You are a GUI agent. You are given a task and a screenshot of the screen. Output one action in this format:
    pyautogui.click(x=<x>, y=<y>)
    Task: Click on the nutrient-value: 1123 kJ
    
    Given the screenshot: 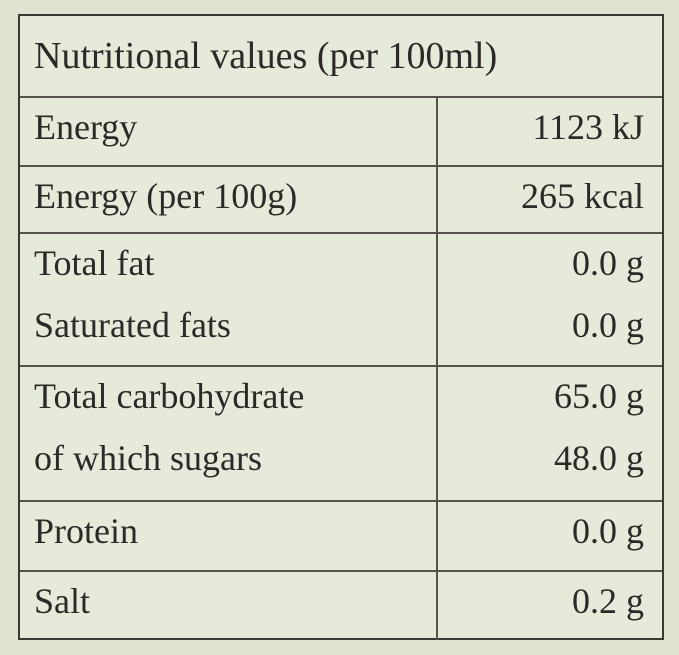 What is the action you would take?
    pyautogui.click(x=588, y=127)
    